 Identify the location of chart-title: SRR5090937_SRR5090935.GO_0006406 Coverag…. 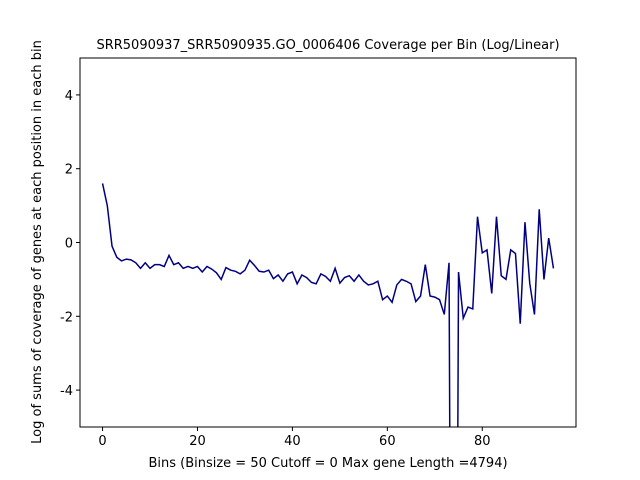
(327, 45).